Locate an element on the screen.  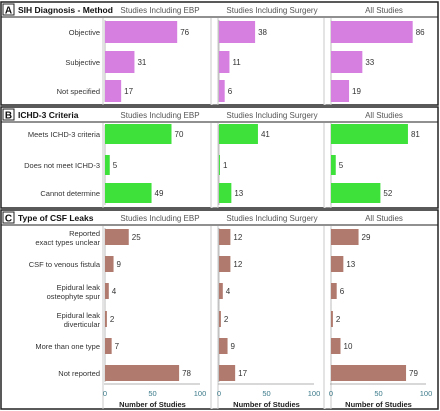
category-label: Not reported is located at coordinates (79, 373).